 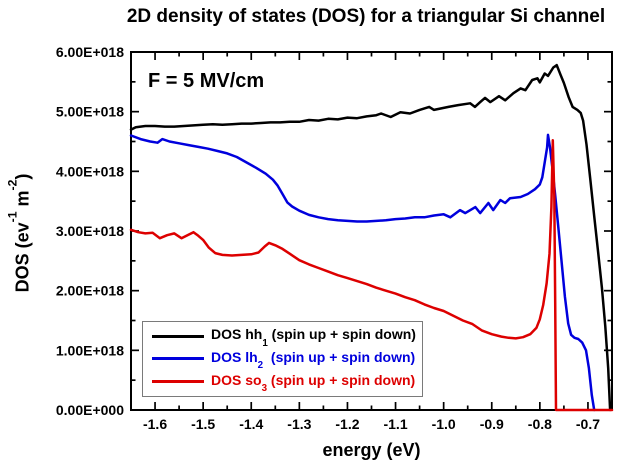 I want to click on y-axis-title-text: DOS (ev, so click(x=22, y=257).